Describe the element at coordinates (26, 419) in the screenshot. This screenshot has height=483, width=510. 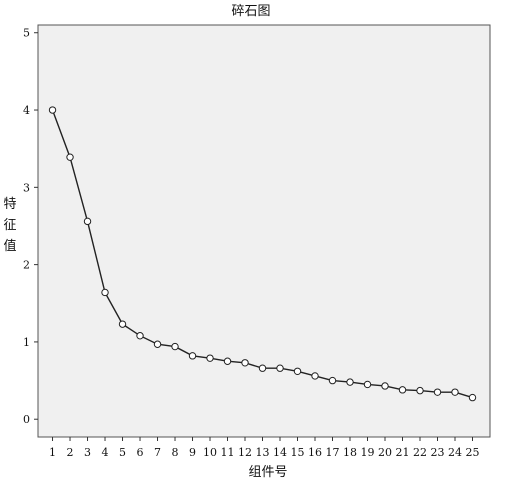
I see `y-tick-label-0: 0` at that location.